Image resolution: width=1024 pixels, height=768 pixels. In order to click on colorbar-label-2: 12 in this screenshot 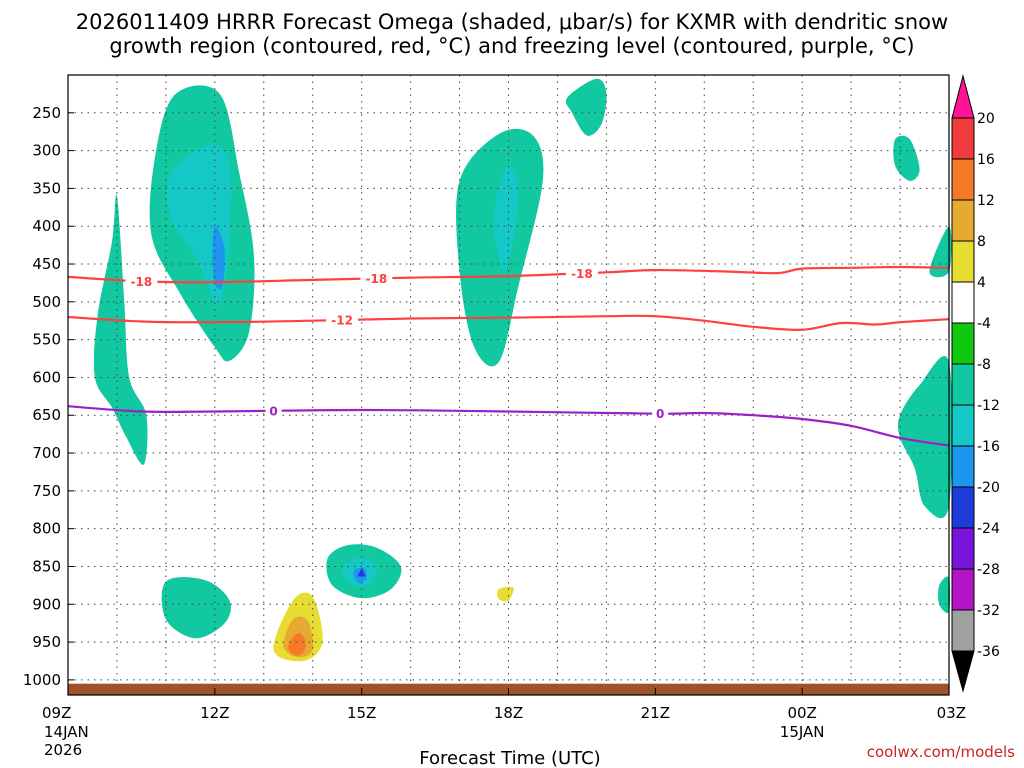, I will do `click(986, 201)`.